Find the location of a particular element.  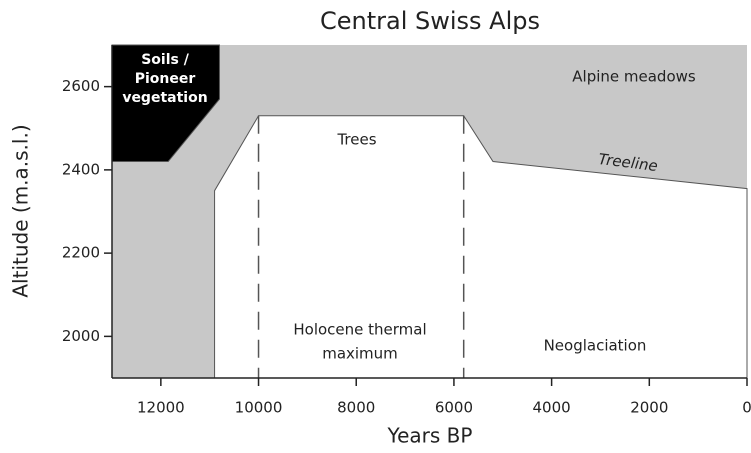

annotation-text: maximum is located at coordinates (360, 354).